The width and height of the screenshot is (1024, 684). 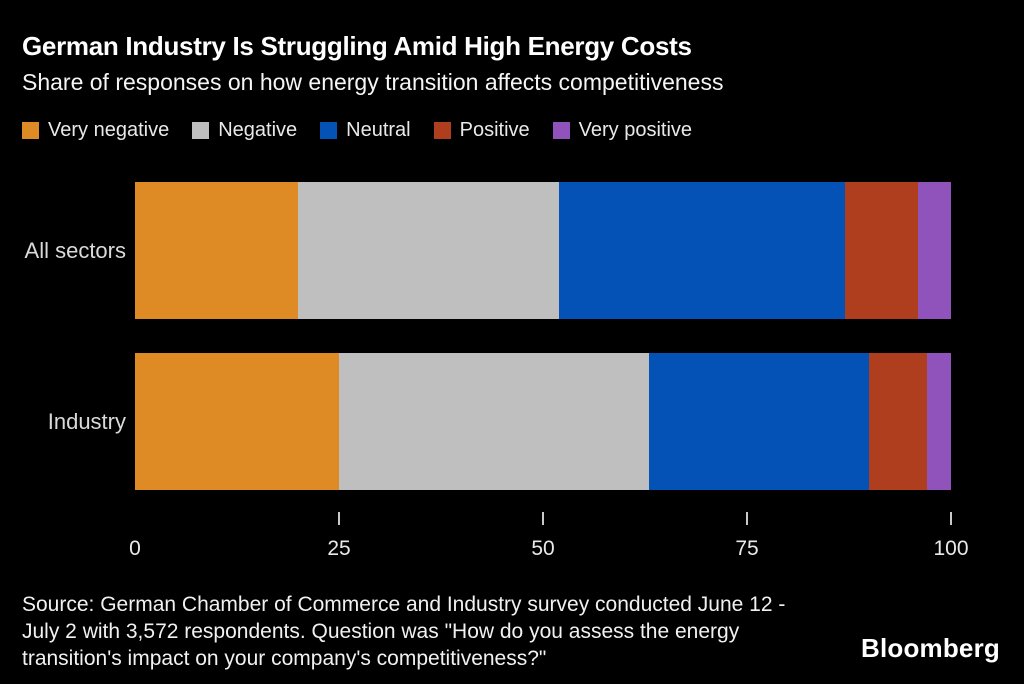 What do you see at coordinates (86, 421) in the screenshot?
I see `category-label: Industry` at bounding box center [86, 421].